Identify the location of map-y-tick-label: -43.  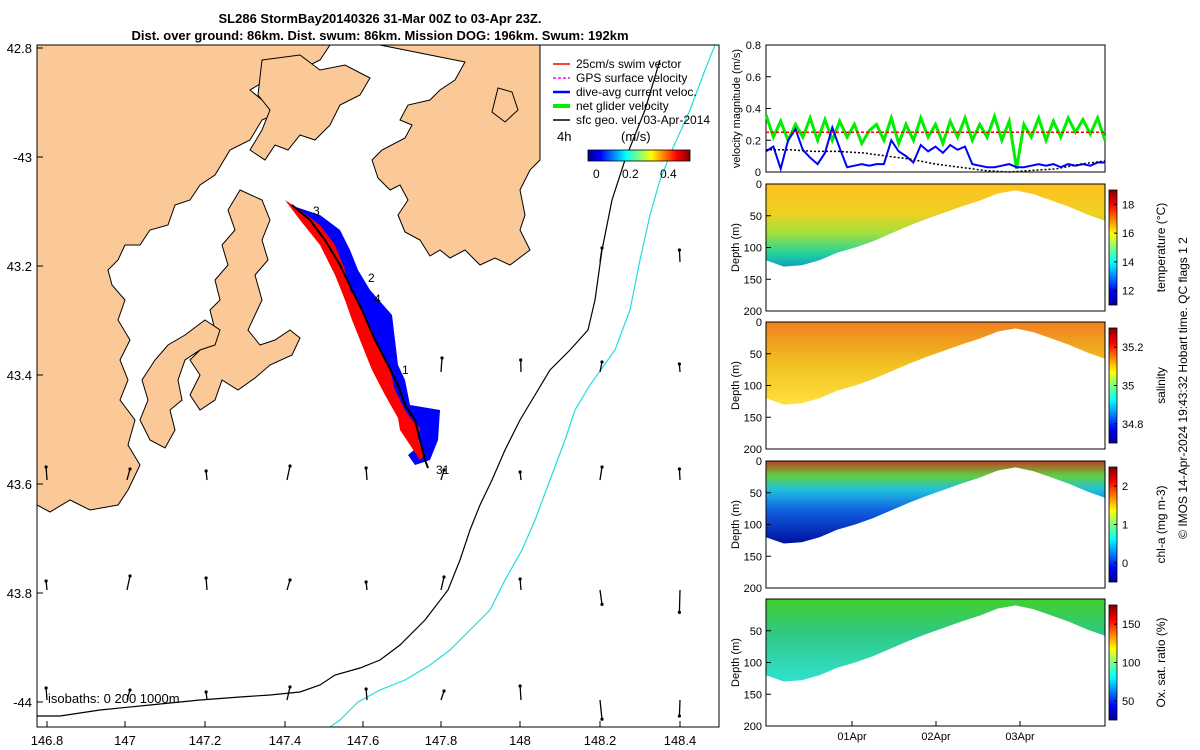
(22, 157).